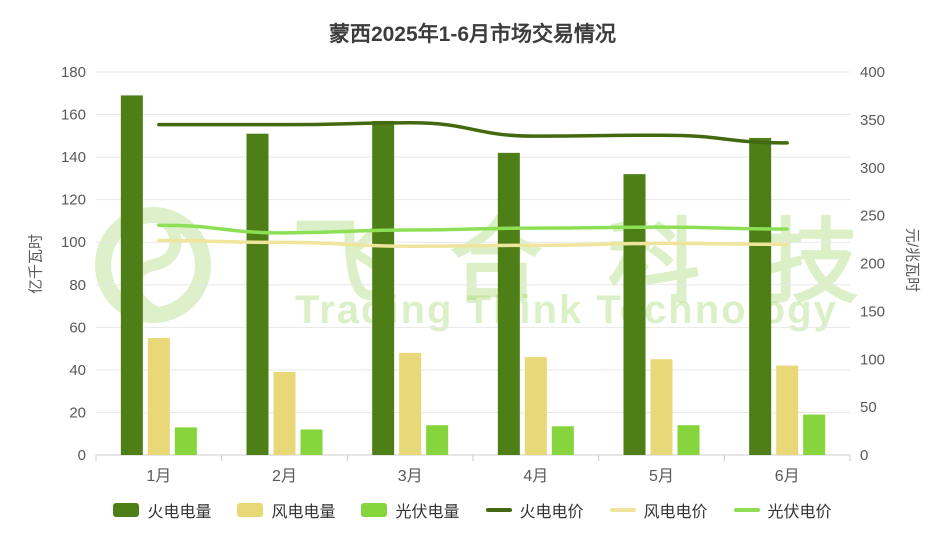 This screenshot has width=945, height=552. What do you see at coordinates (73, 115) in the screenshot?
I see `left-axis-tick-label: 160` at bounding box center [73, 115].